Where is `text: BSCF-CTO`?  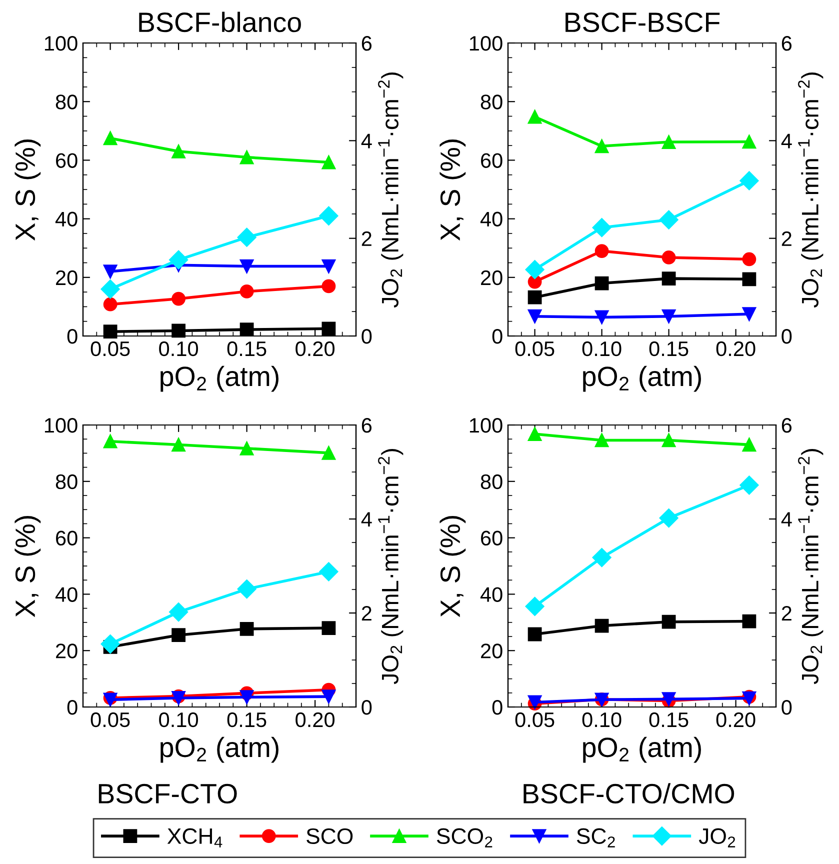 text: BSCF-CTO is located at coordinates (167, 794).